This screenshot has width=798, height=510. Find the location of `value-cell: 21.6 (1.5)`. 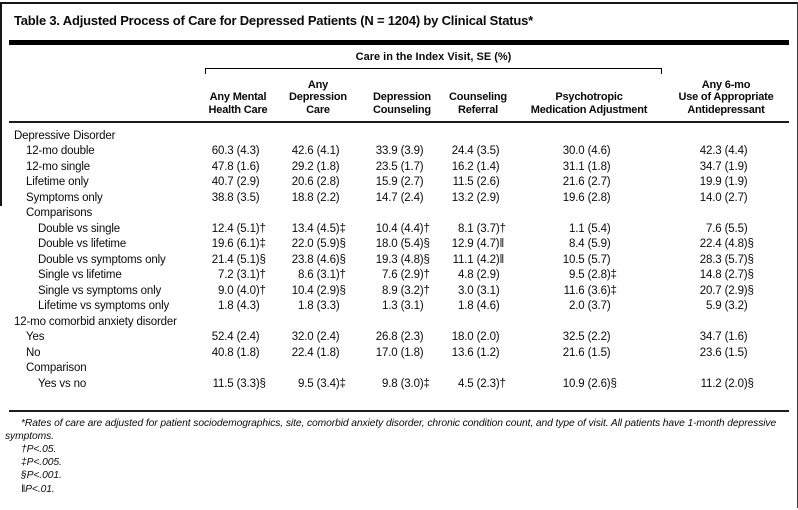

value-cell: 21.6 (1.5) is located at coordinates (586, 352).